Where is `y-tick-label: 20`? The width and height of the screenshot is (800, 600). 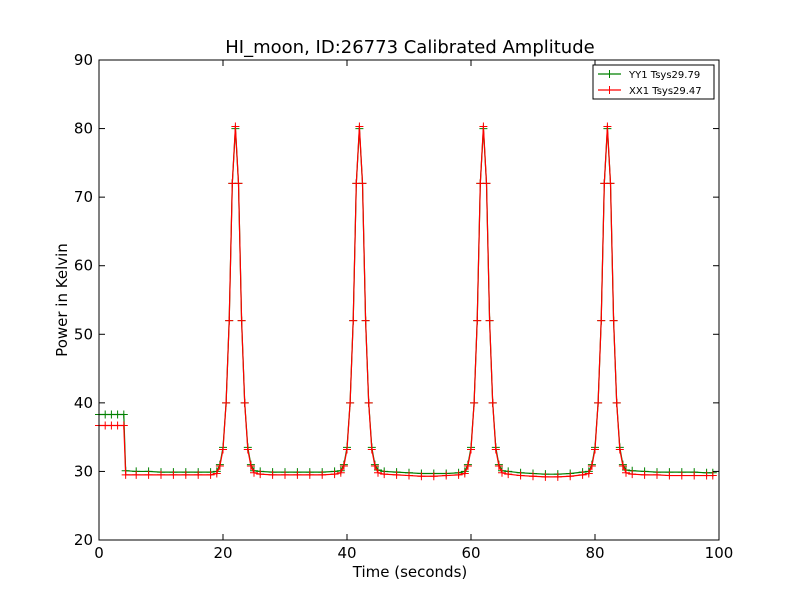 y-tick-label: 20 is located at coordinates (83, 540).